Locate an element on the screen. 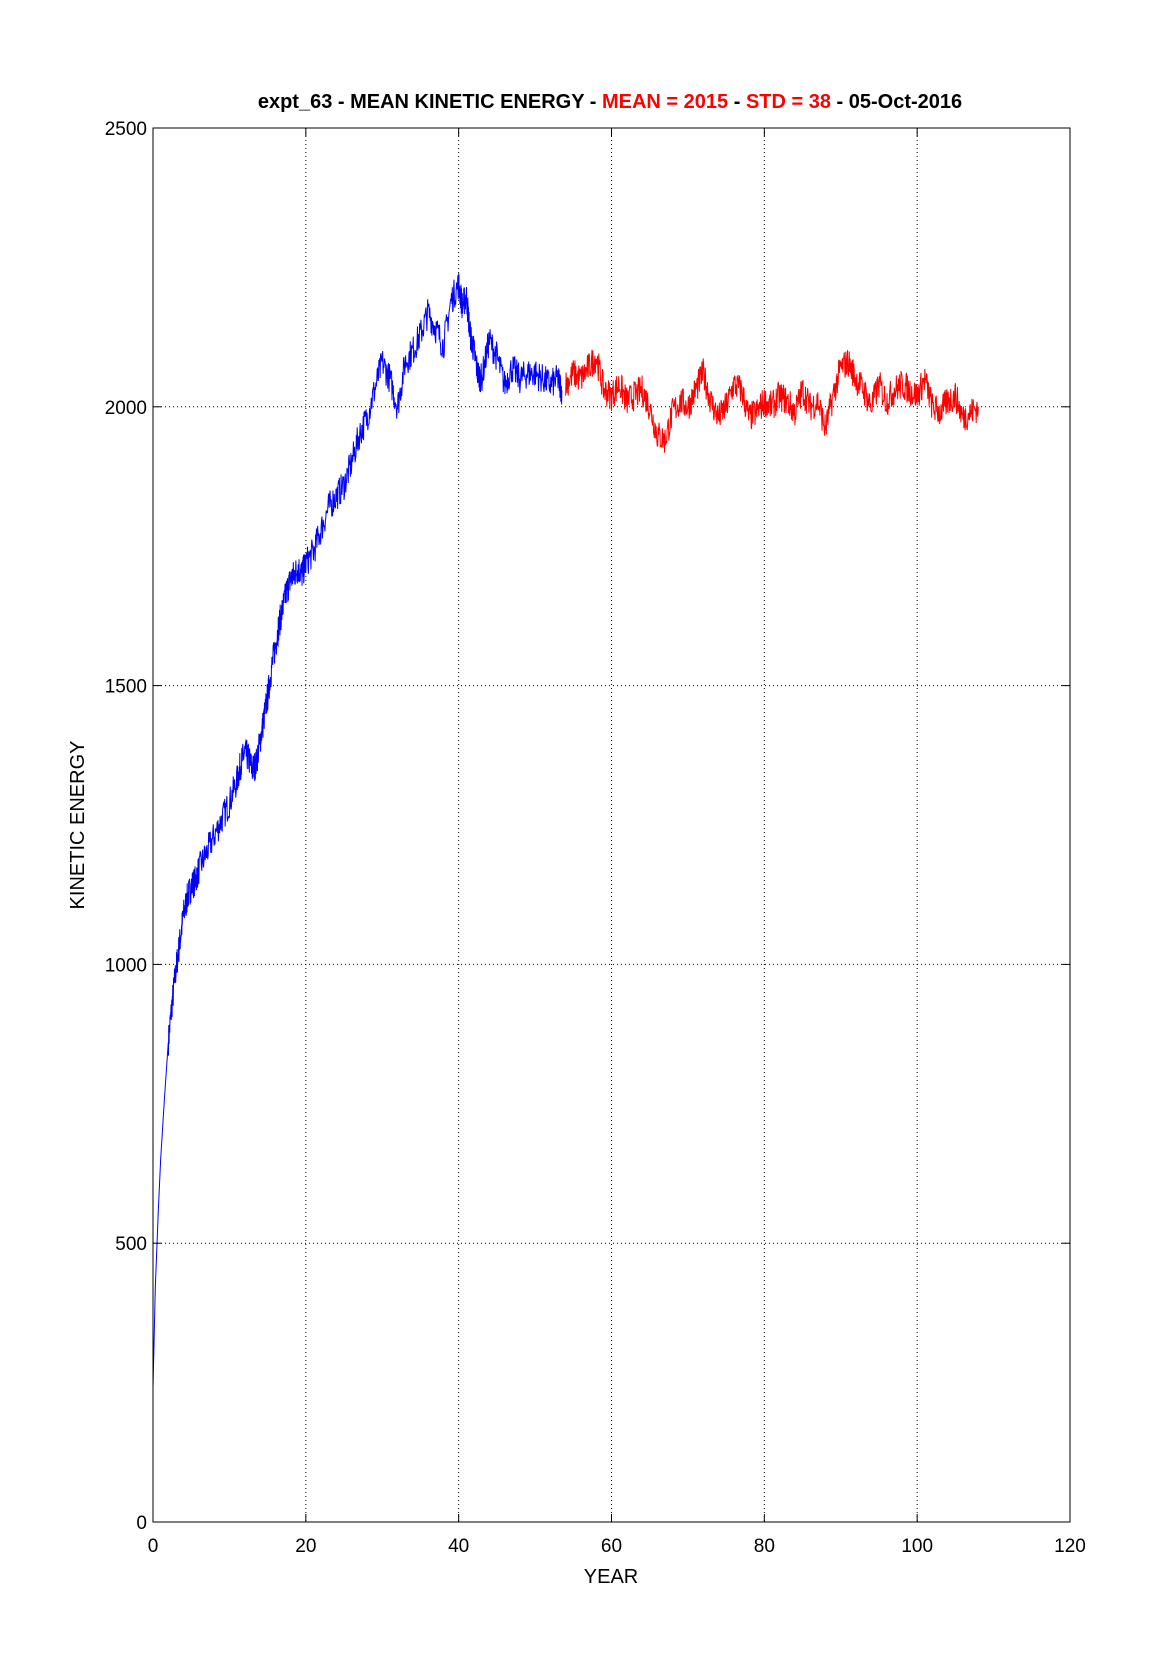 The image size is (1165, 1679). y-tick-label: 2000 is located at coordinates (126, 408).